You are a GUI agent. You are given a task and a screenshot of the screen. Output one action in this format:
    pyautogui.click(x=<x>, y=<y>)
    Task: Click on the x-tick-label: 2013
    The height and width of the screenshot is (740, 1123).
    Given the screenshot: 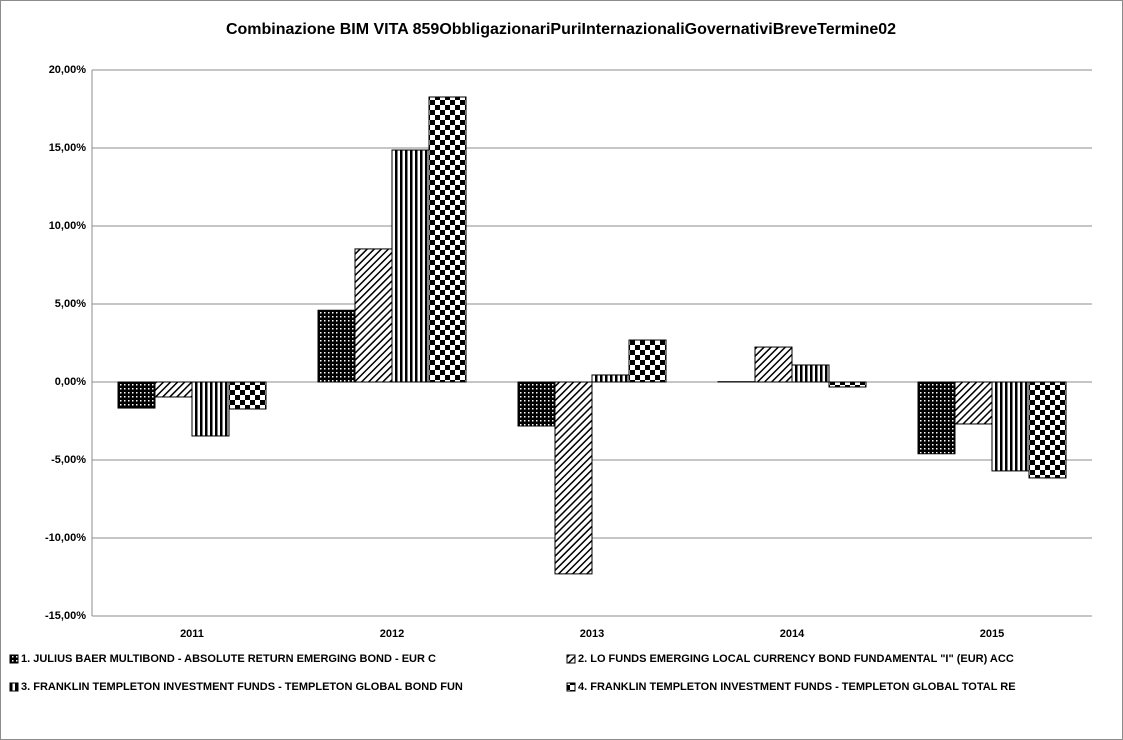 What is the action you would take?
    pyautogui.click(x=592, y=634)
    